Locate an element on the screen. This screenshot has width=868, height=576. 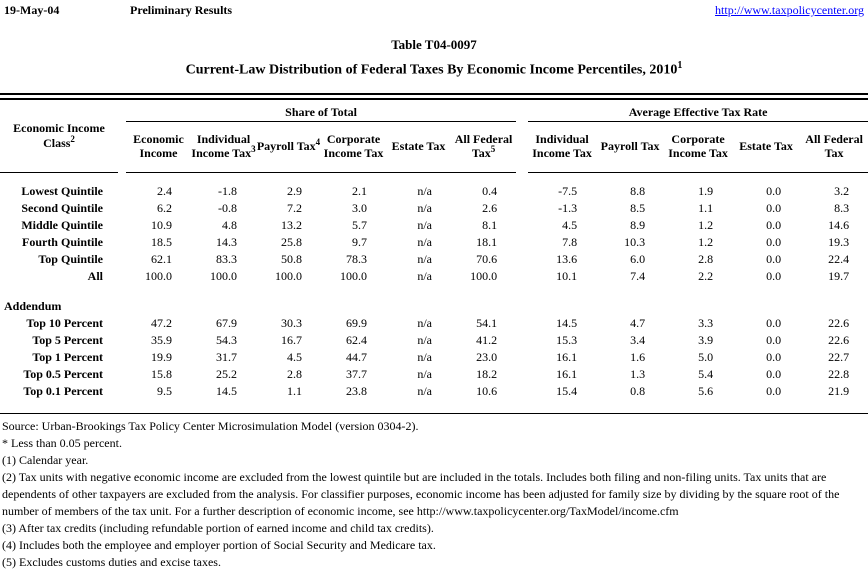
data-cell-share: 1.1 is located at coordinates (294, 390).